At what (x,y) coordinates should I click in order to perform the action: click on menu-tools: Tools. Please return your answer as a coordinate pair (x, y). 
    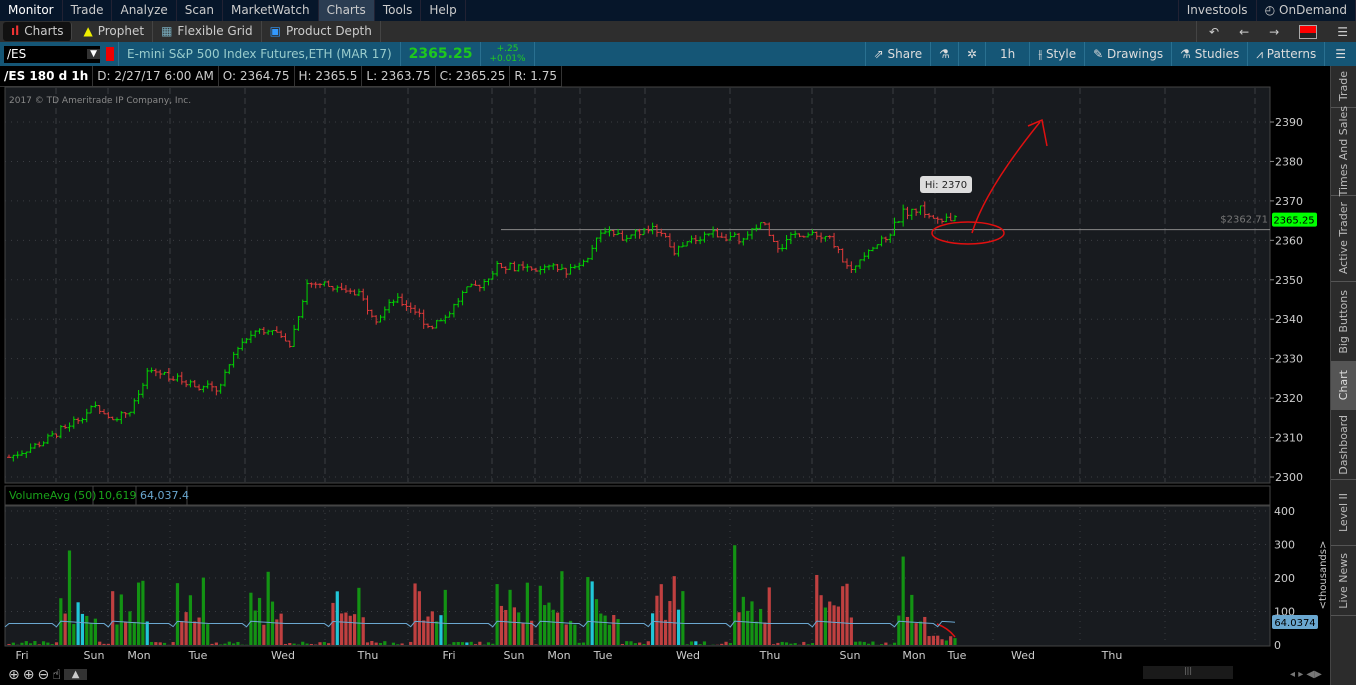
    Looking at the image, I should click on (398, 10).